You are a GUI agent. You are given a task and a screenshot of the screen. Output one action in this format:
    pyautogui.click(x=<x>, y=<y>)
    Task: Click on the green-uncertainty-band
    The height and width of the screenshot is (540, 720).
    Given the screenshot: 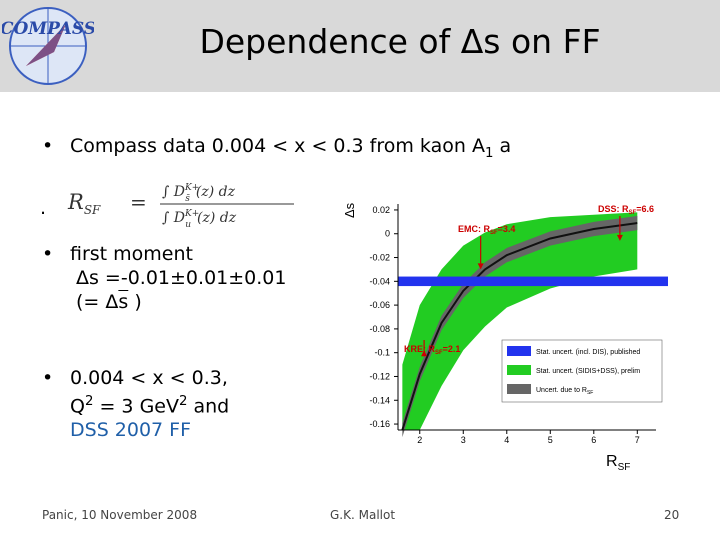 What is the action you would take?
    pyautogui.click(x=520, y=321)
    